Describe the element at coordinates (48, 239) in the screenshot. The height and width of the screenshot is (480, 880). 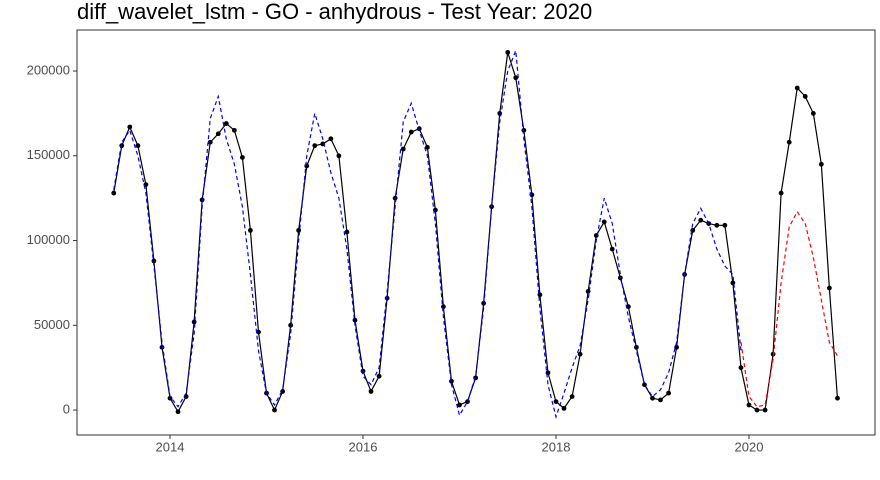
I see `y-tick-label: 100000` at that location.